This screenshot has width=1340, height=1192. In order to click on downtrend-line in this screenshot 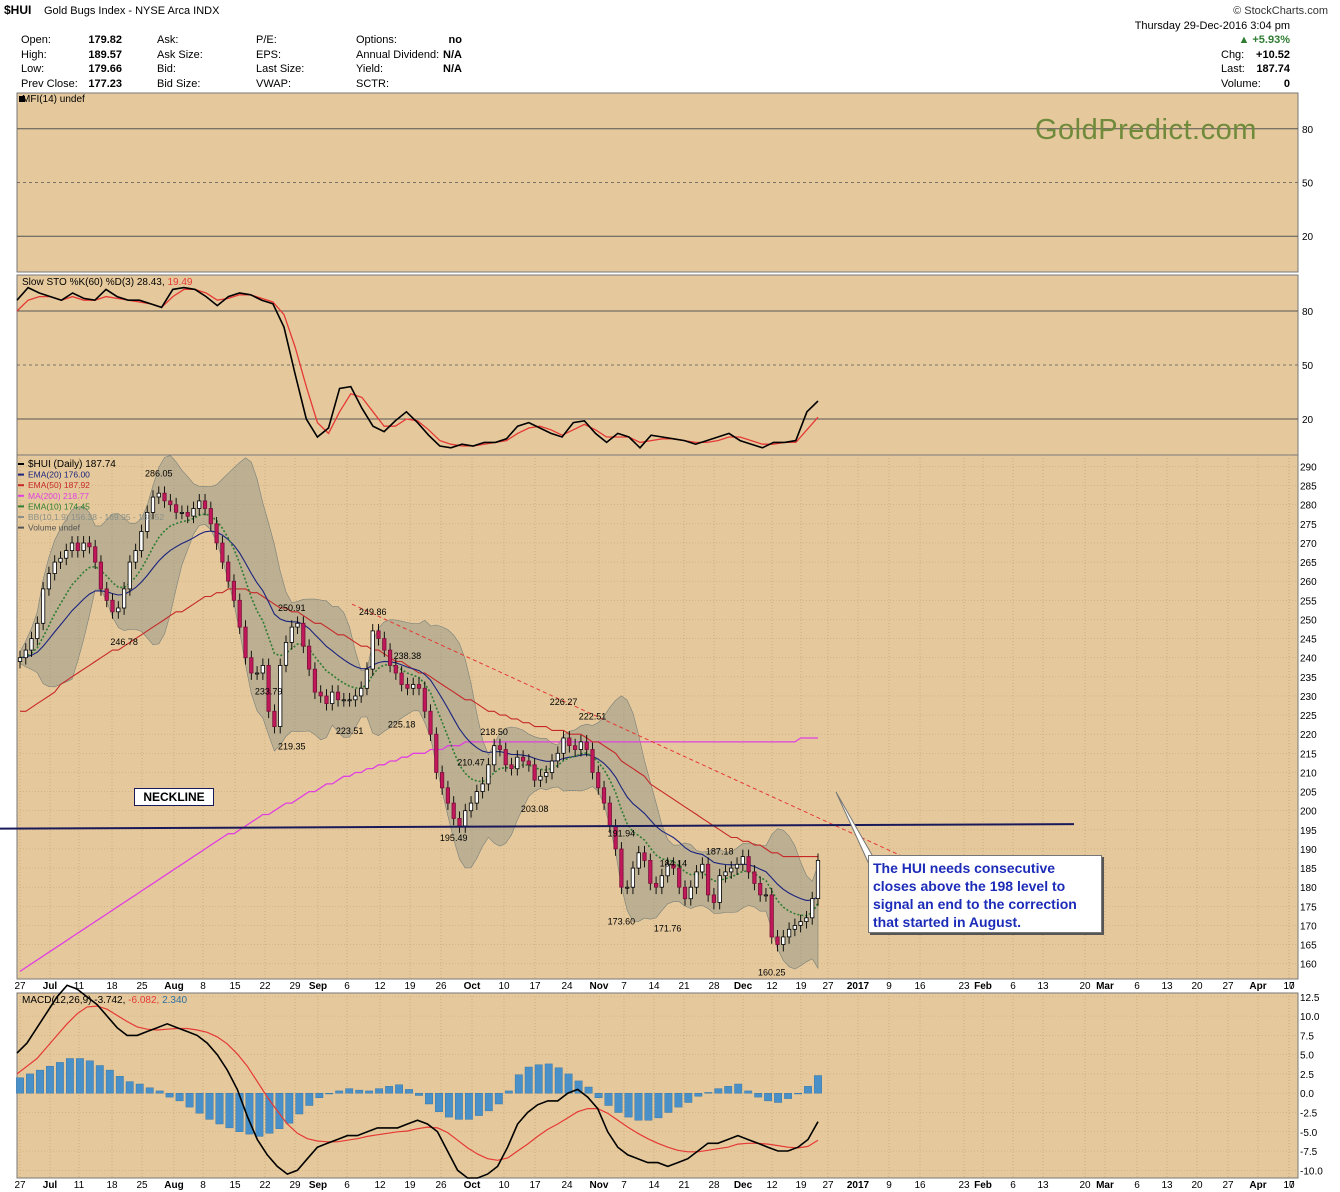, I will do `click(640, 736)`.